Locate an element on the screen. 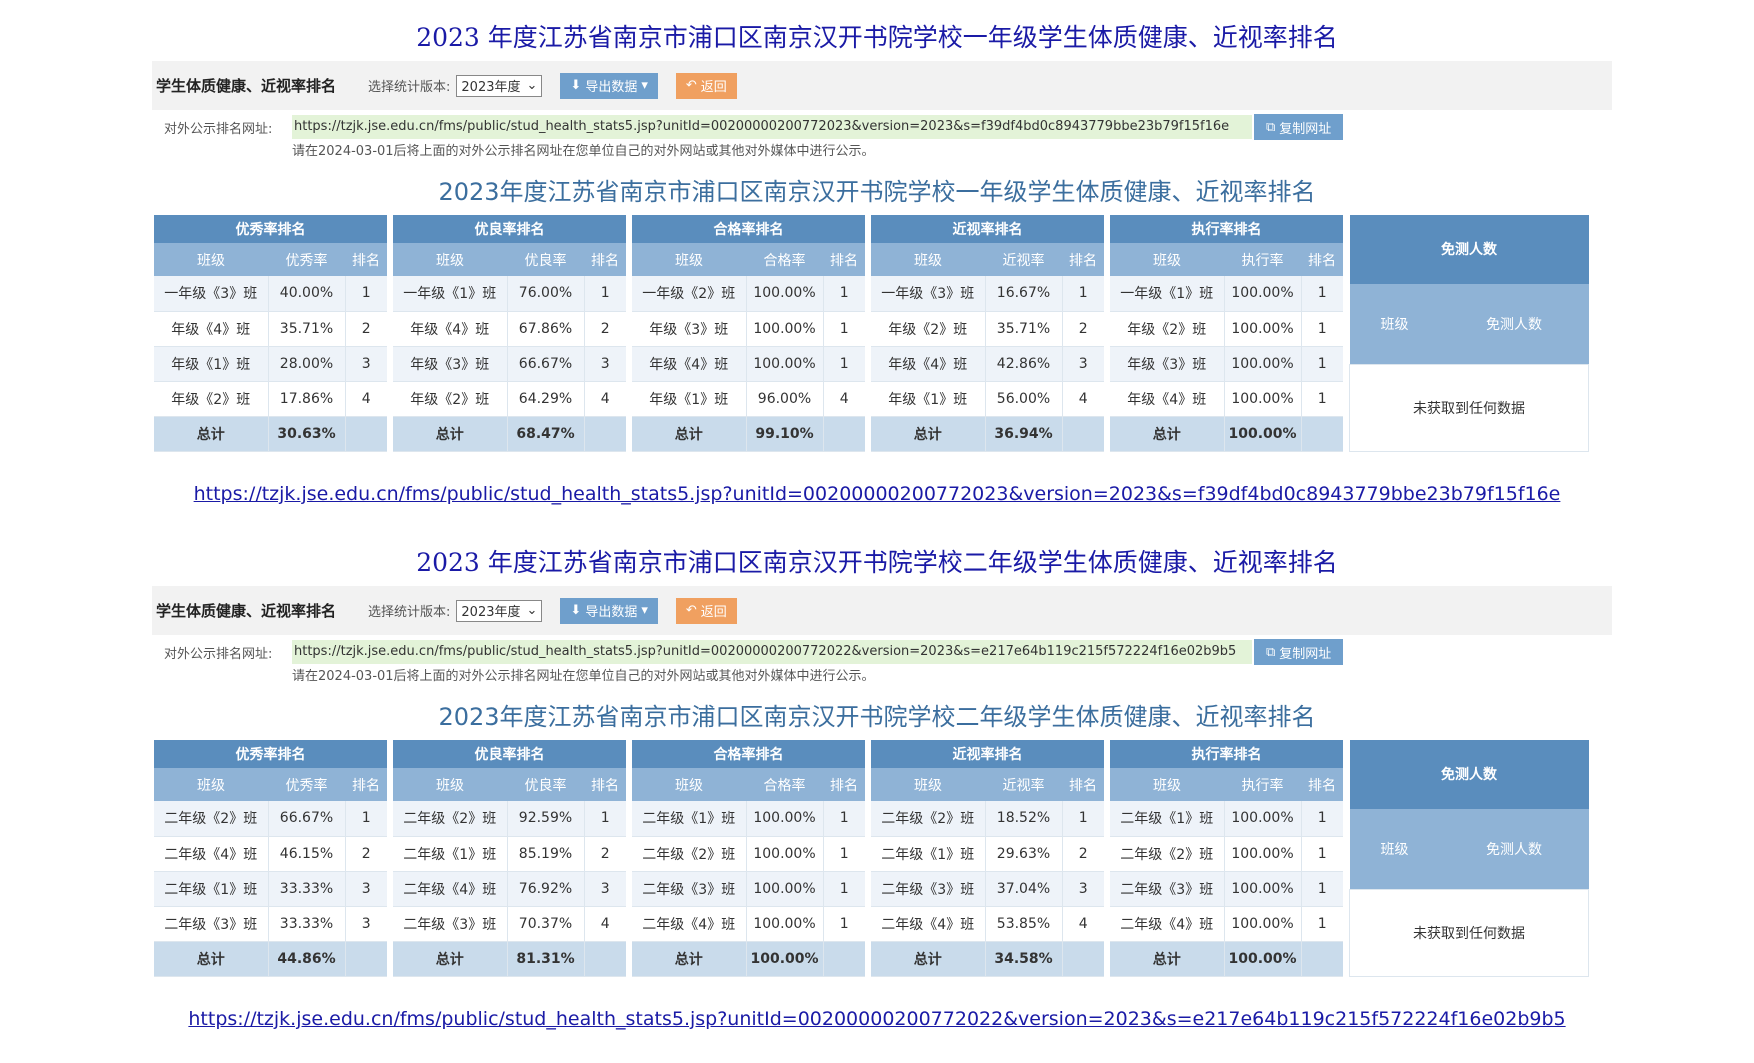 The image size is (1754, 1063). download-icon: ⬇ is located at coordinates (576, 610).